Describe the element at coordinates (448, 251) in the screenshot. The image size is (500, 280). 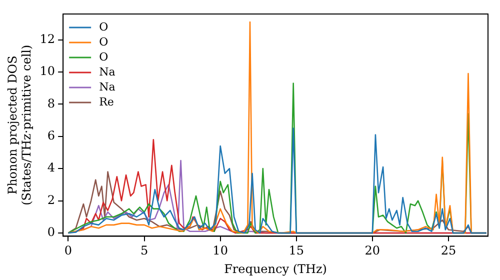
I see `x-tick-label: 25` at that location.